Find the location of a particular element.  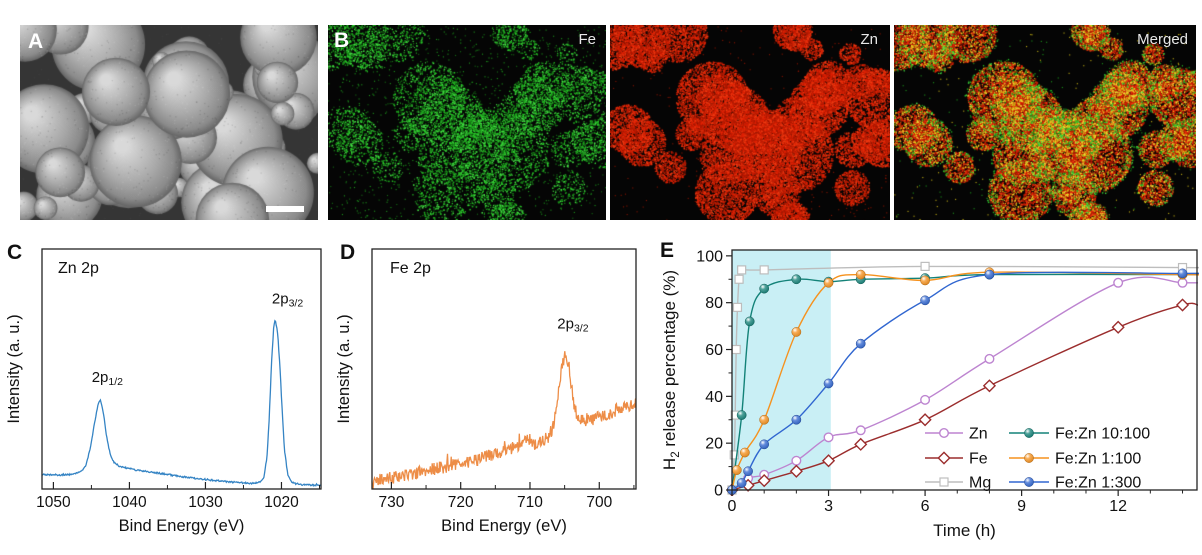

x-tick-label: 710 is located at coordinates (530, 502).